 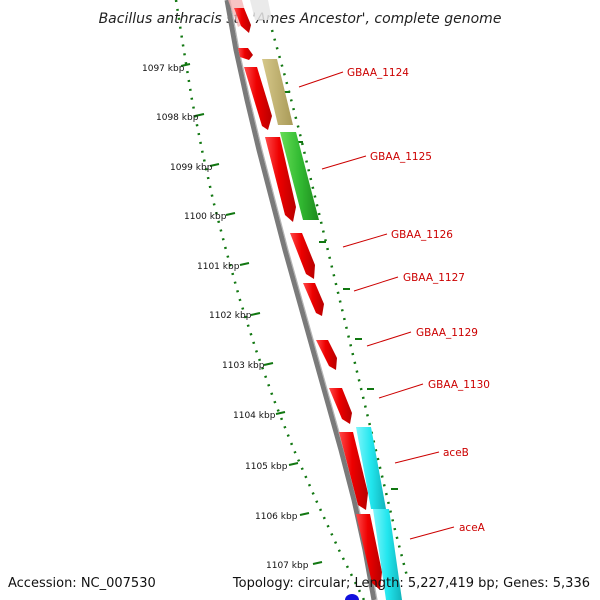 I want to click on gene-label-aceb: aceB, so click(x=456, y=453).